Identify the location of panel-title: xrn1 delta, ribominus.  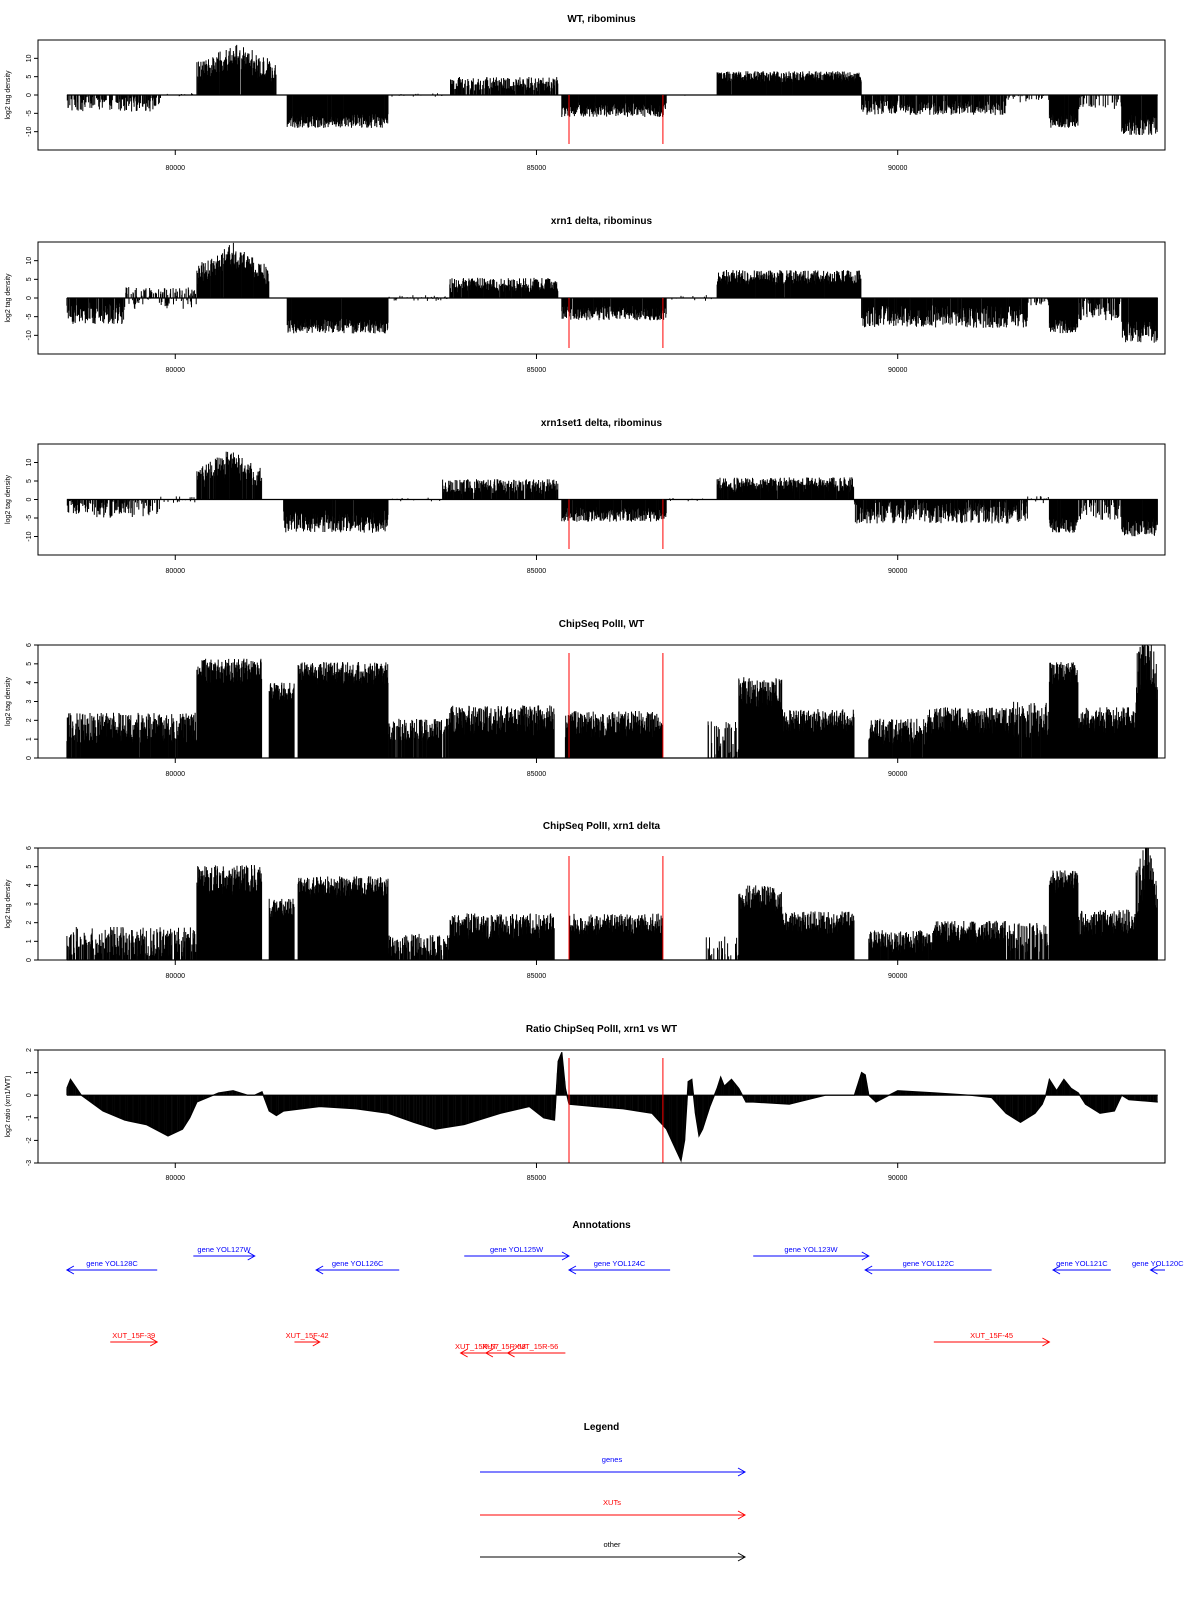
(602, 221).